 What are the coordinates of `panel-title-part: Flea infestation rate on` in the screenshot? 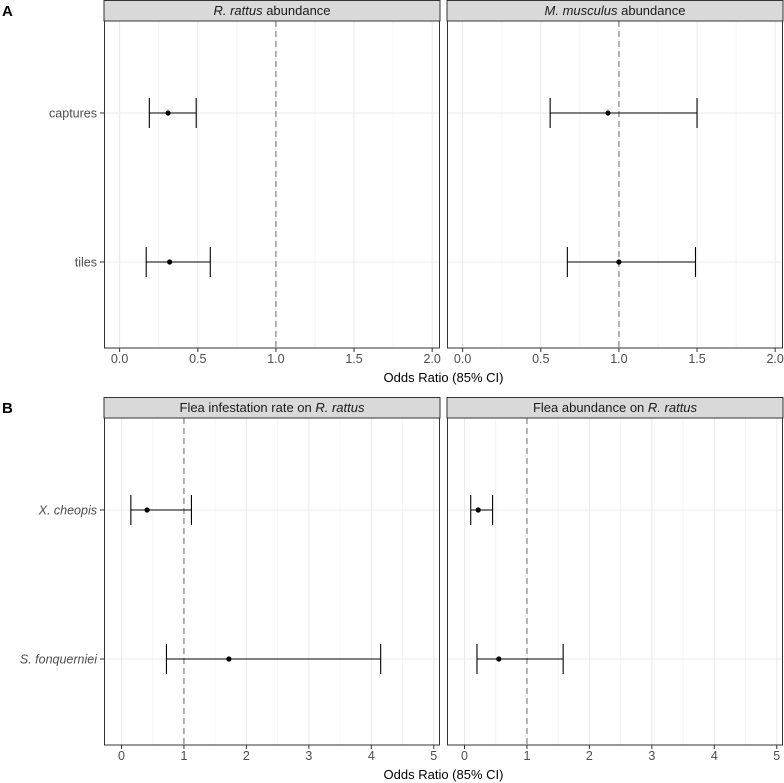 It's located at (248, 407).